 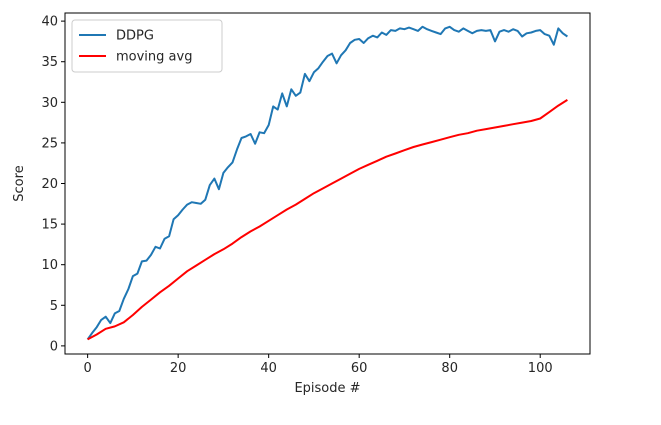 What do you see at coordinates (54, 346) in the screenshot?
I see `y-tick-label: 0` at bounding box center [54, 346].